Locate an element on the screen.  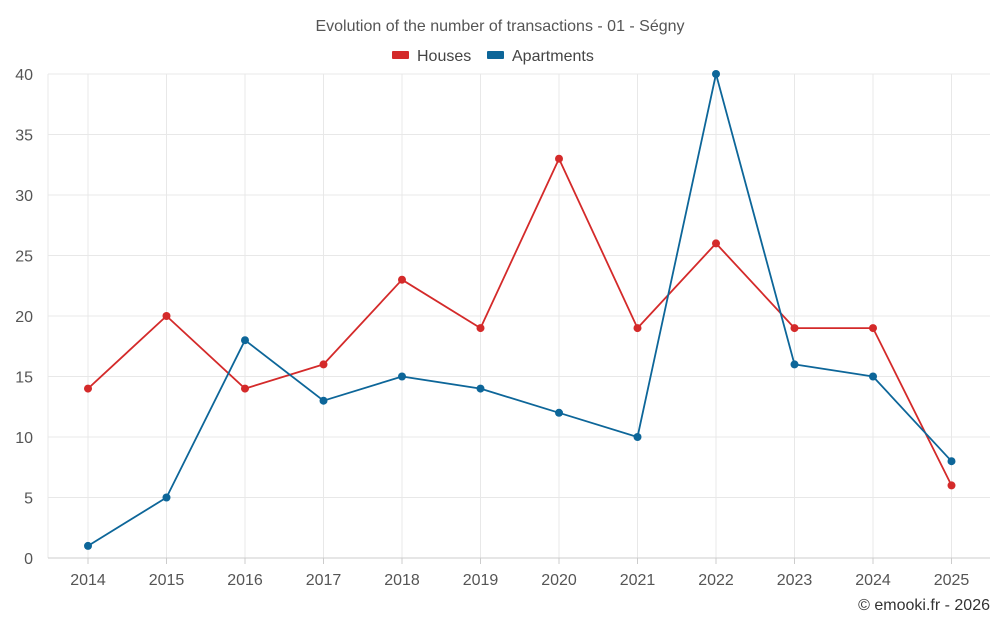
x-tick-label: 2021 is located at coordinates (638, 580).